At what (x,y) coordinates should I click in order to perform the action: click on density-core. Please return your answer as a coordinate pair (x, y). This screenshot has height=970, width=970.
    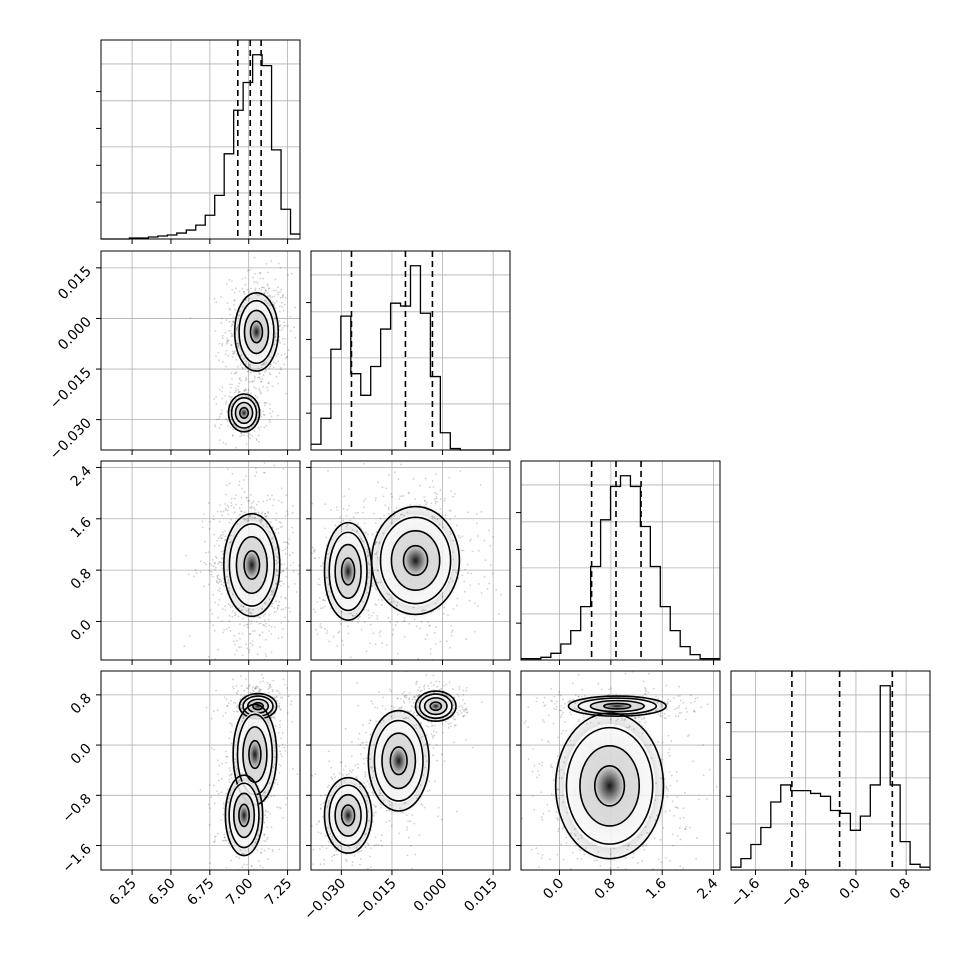
    Looking at the image, I should click on (348, 571).